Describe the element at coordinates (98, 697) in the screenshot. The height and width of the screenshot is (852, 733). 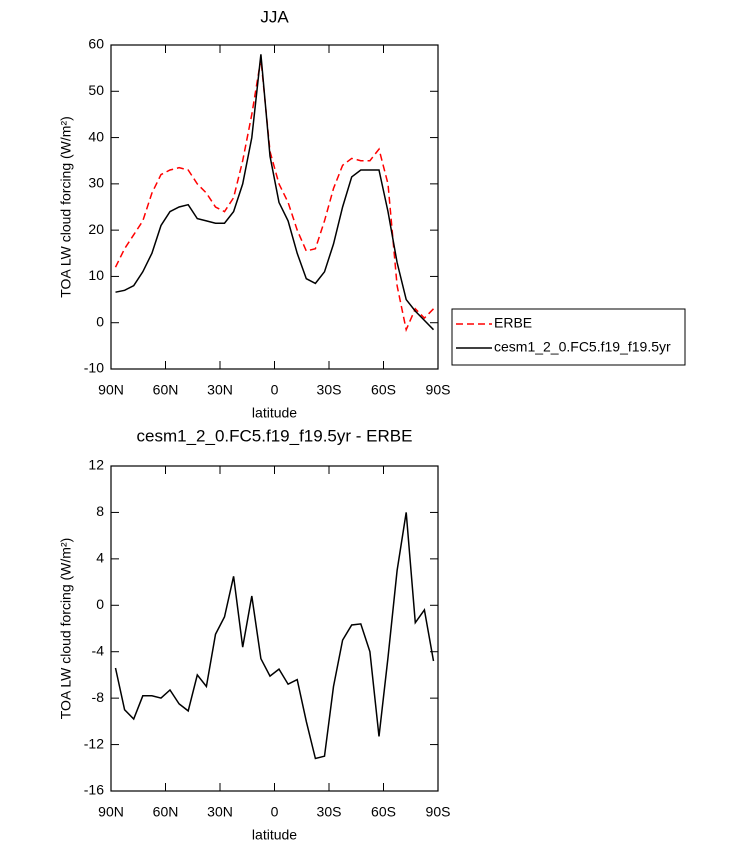
I see `y-tick-label: -8` at that location.